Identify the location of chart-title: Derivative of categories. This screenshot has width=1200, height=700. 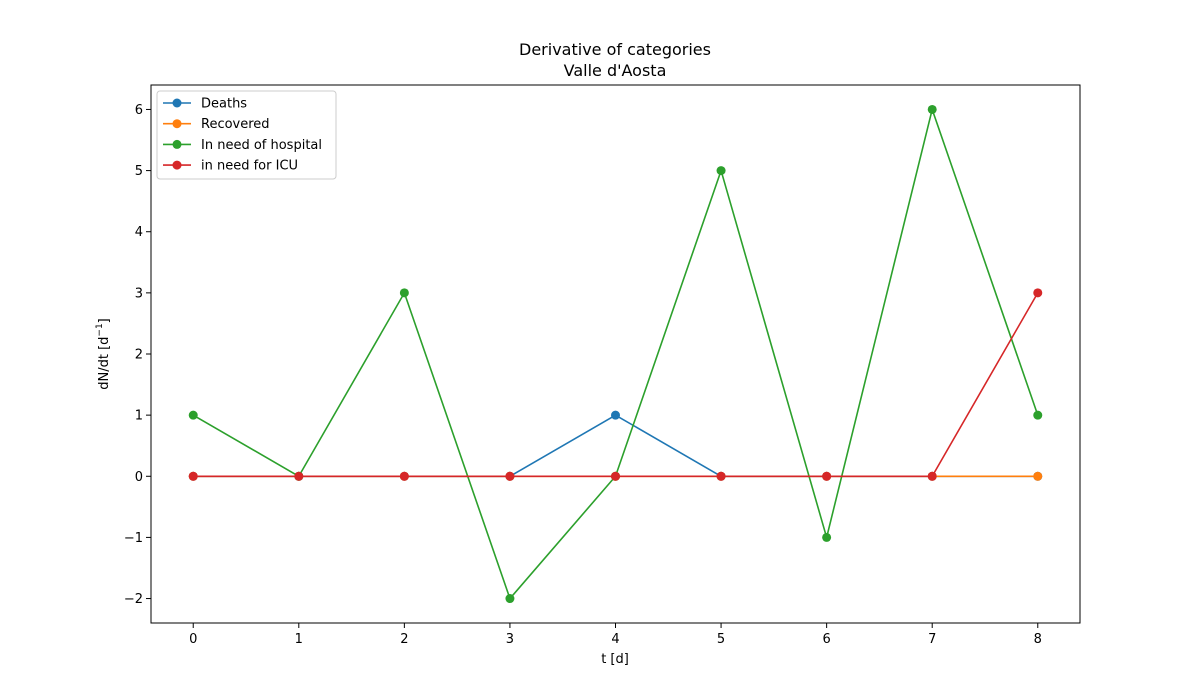
(615, 49).